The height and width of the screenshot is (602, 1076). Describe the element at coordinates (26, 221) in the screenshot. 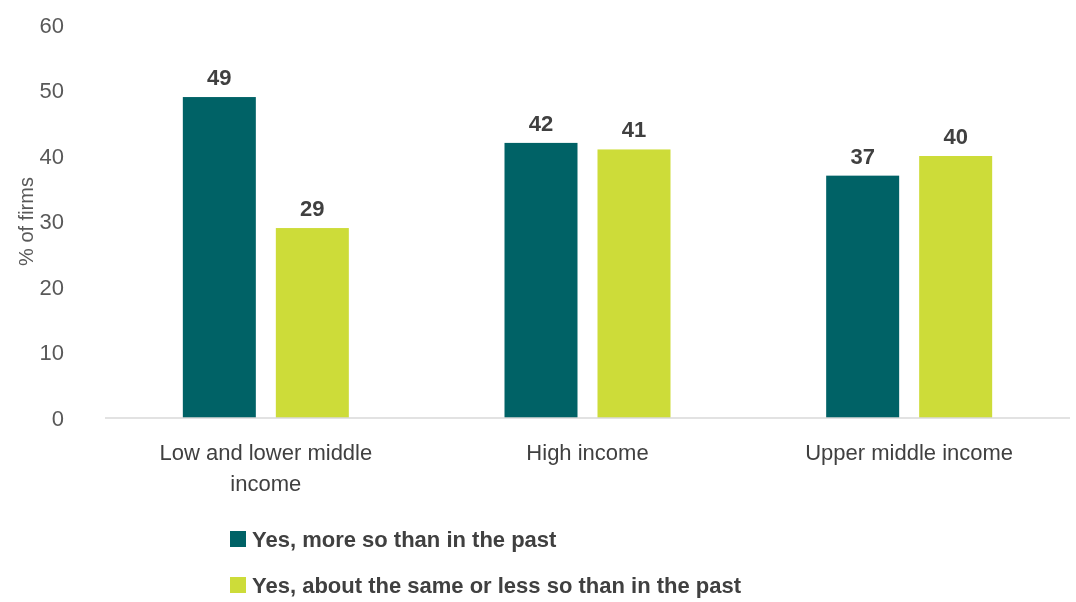

I see `y-axis-title: % of firms` at that location.